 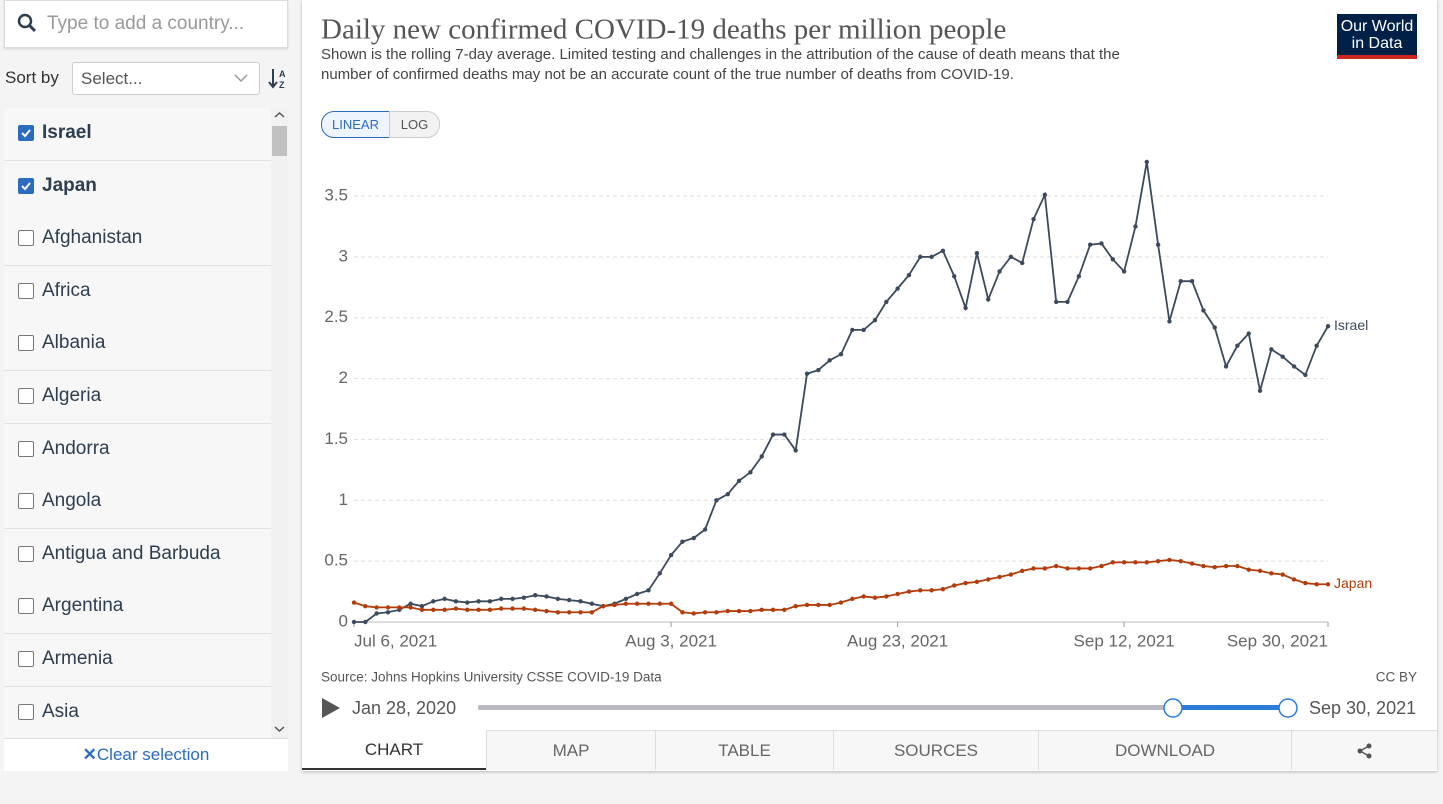 What do you see at coordinates (137, 397) in the screenshot?
I see `country-row: Algeria` at bounding box center [137, 397].